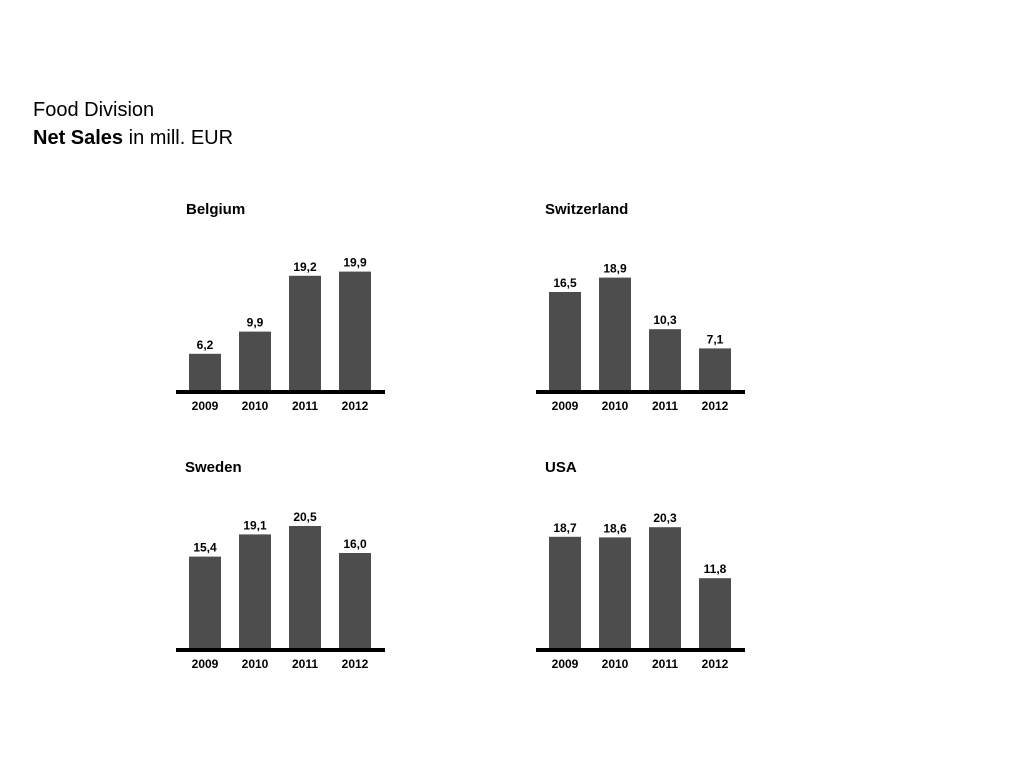  Describe the element at coordinates (94, 110) in the screenshot. I see `division-title: Food Division` at that location.